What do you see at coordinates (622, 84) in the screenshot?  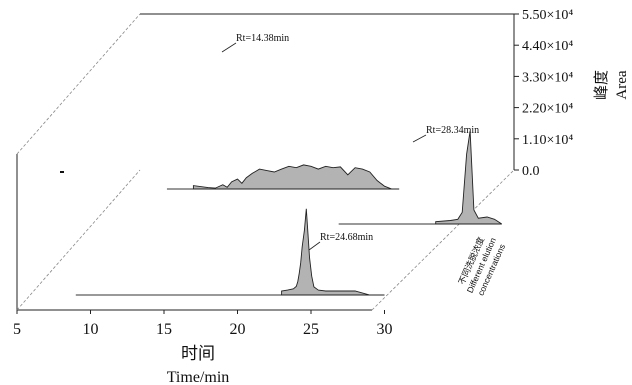 I see `y-axis-label-en: Area` at bounding box center [622, 84].